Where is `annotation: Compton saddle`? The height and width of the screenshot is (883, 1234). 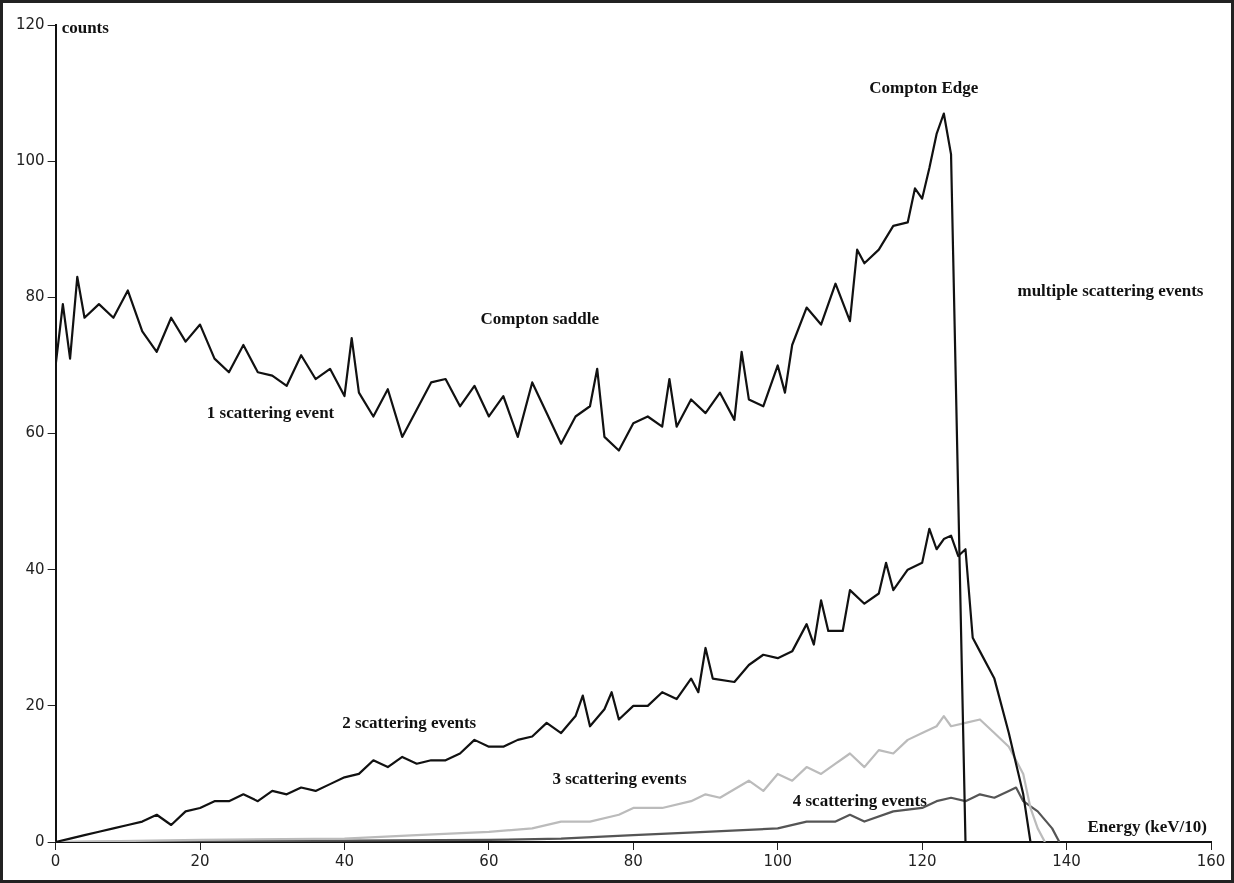
annotation: Compton saddle is located at coordinates (540, 319).